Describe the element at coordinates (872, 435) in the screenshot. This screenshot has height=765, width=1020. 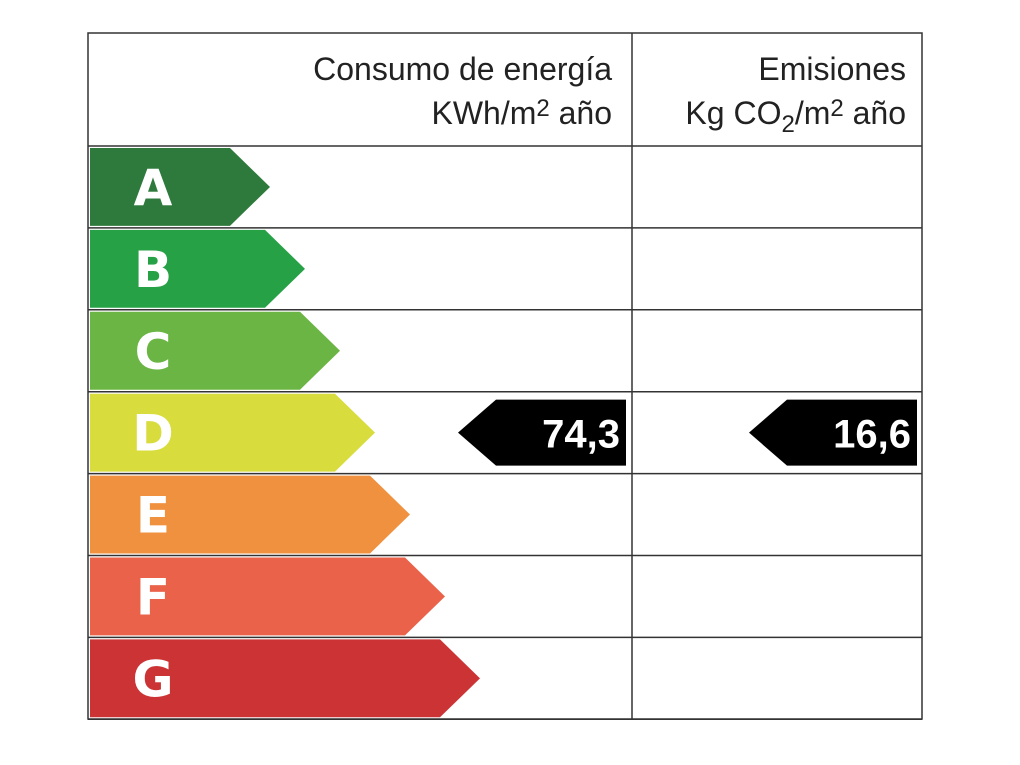
I see `value-emissions: 16,6` at that location.